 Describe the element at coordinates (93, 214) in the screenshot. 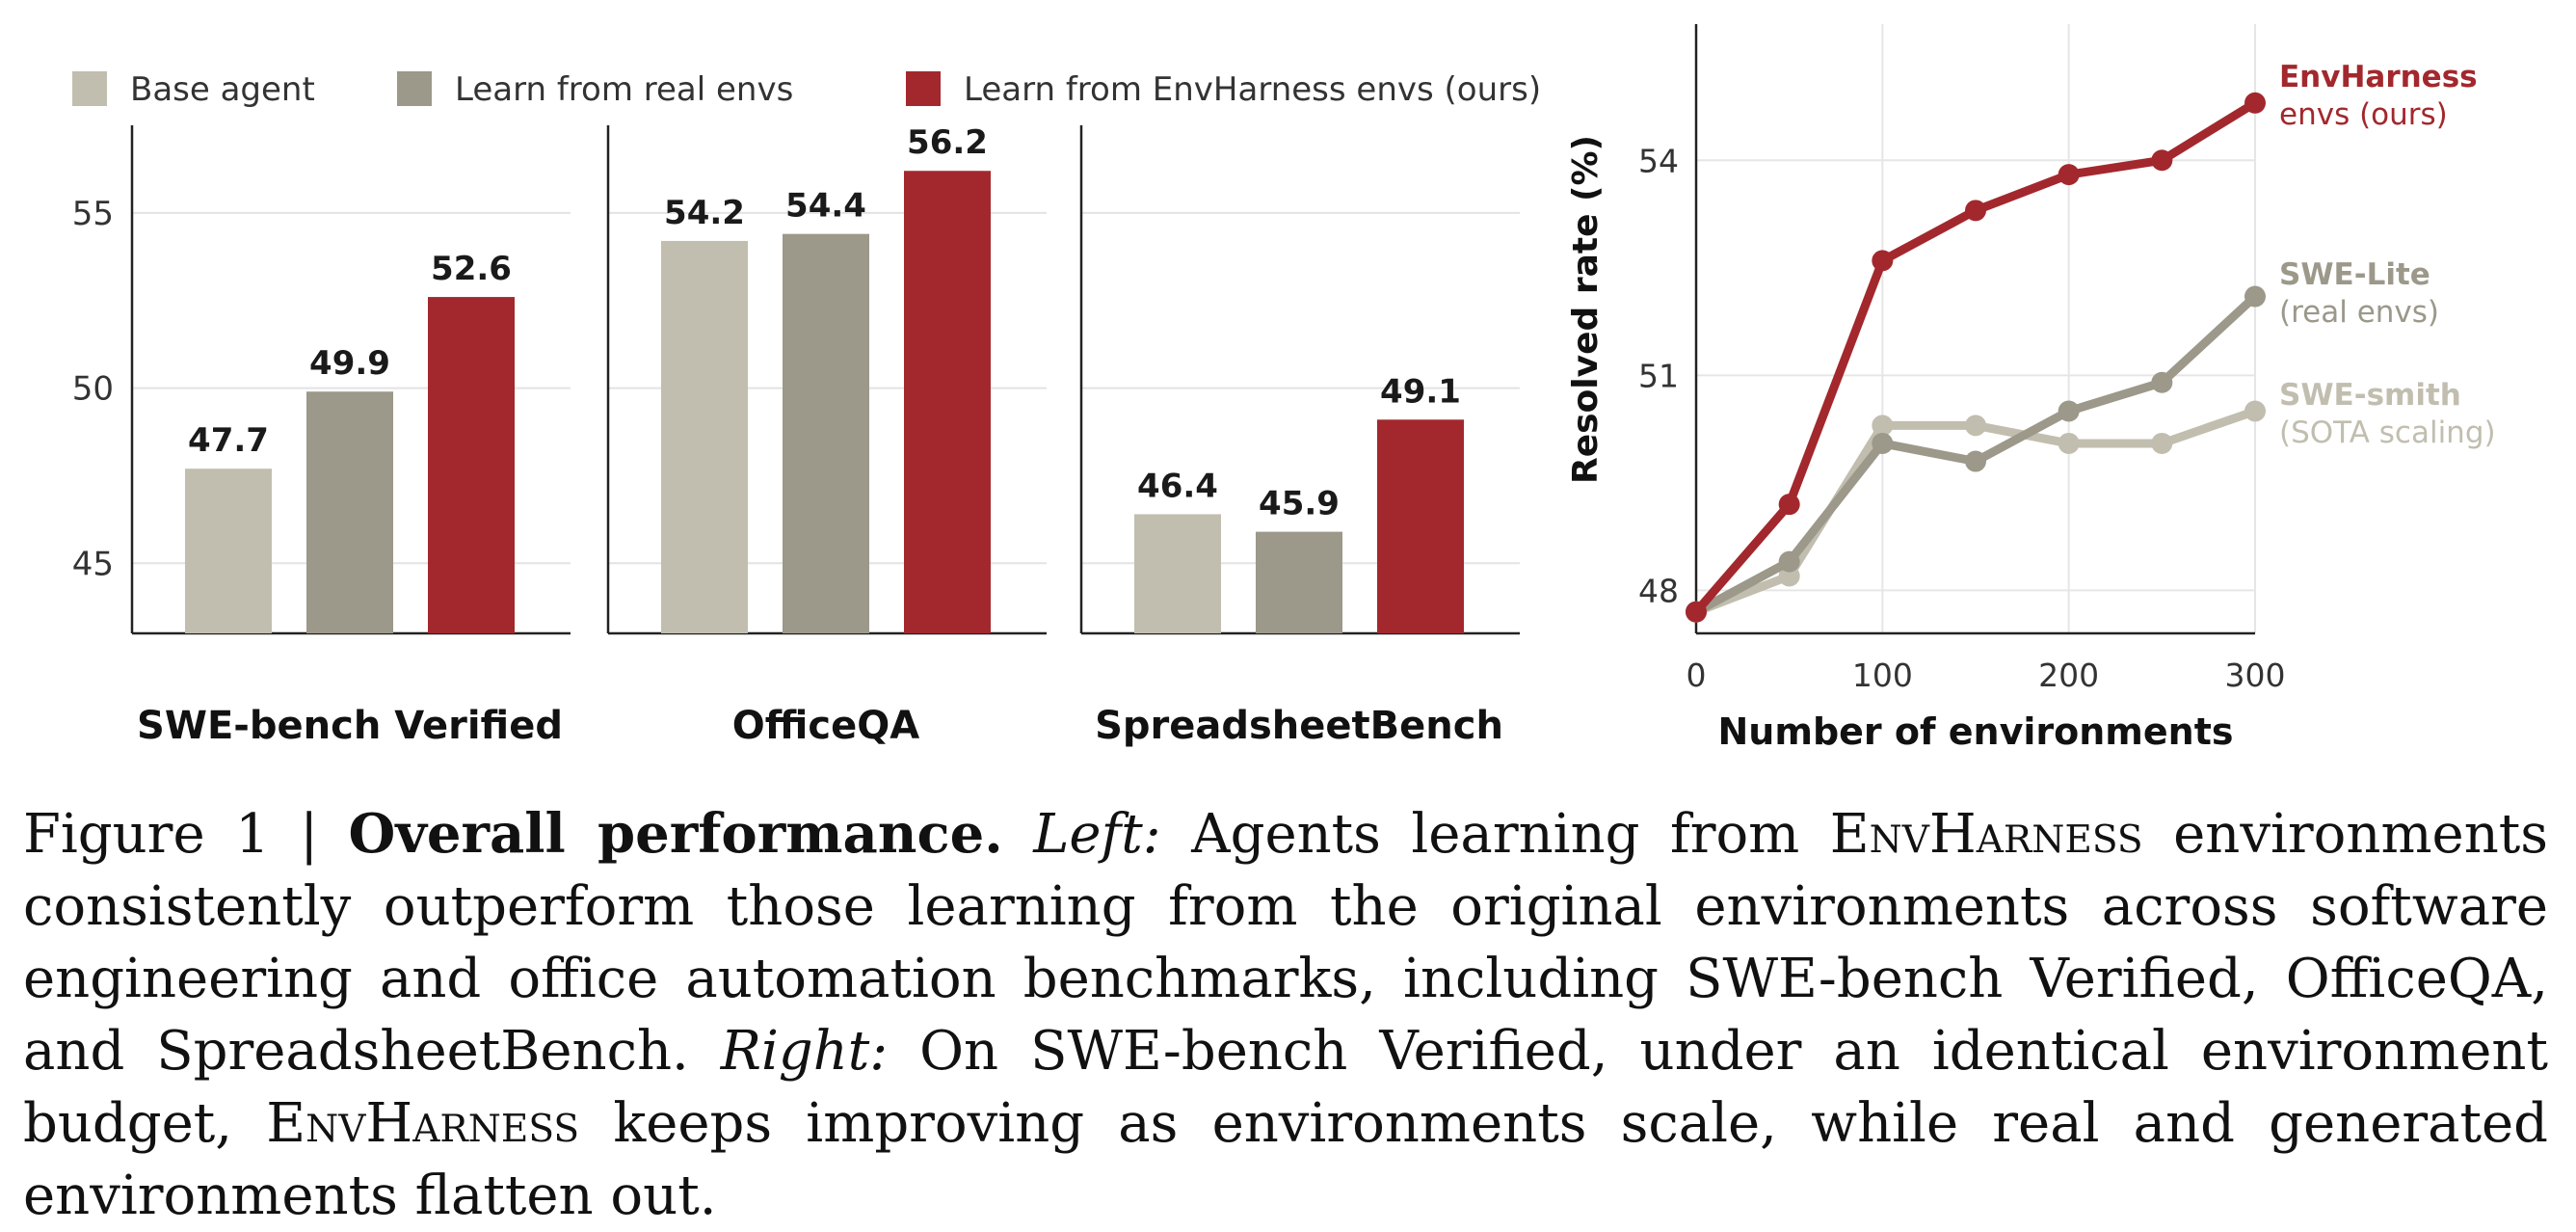

I see `y-tick-label-55: 55` at that location.